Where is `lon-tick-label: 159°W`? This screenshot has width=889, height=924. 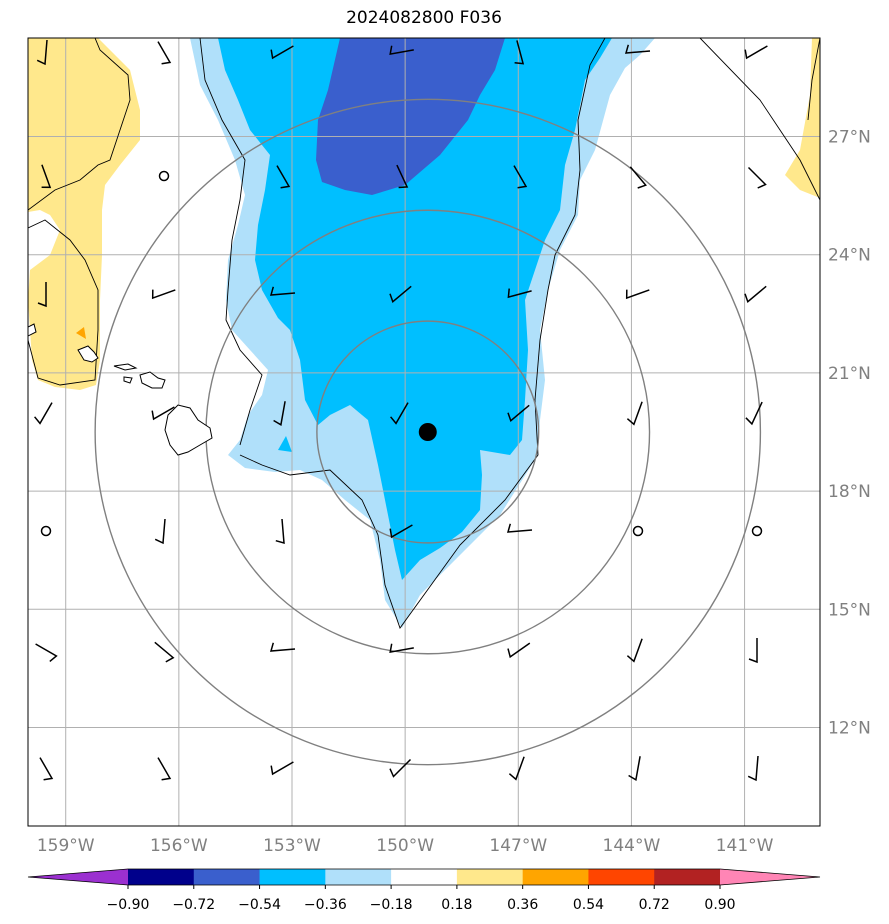 lon-tick-label: 159°W is located at coordinates (66, 846).